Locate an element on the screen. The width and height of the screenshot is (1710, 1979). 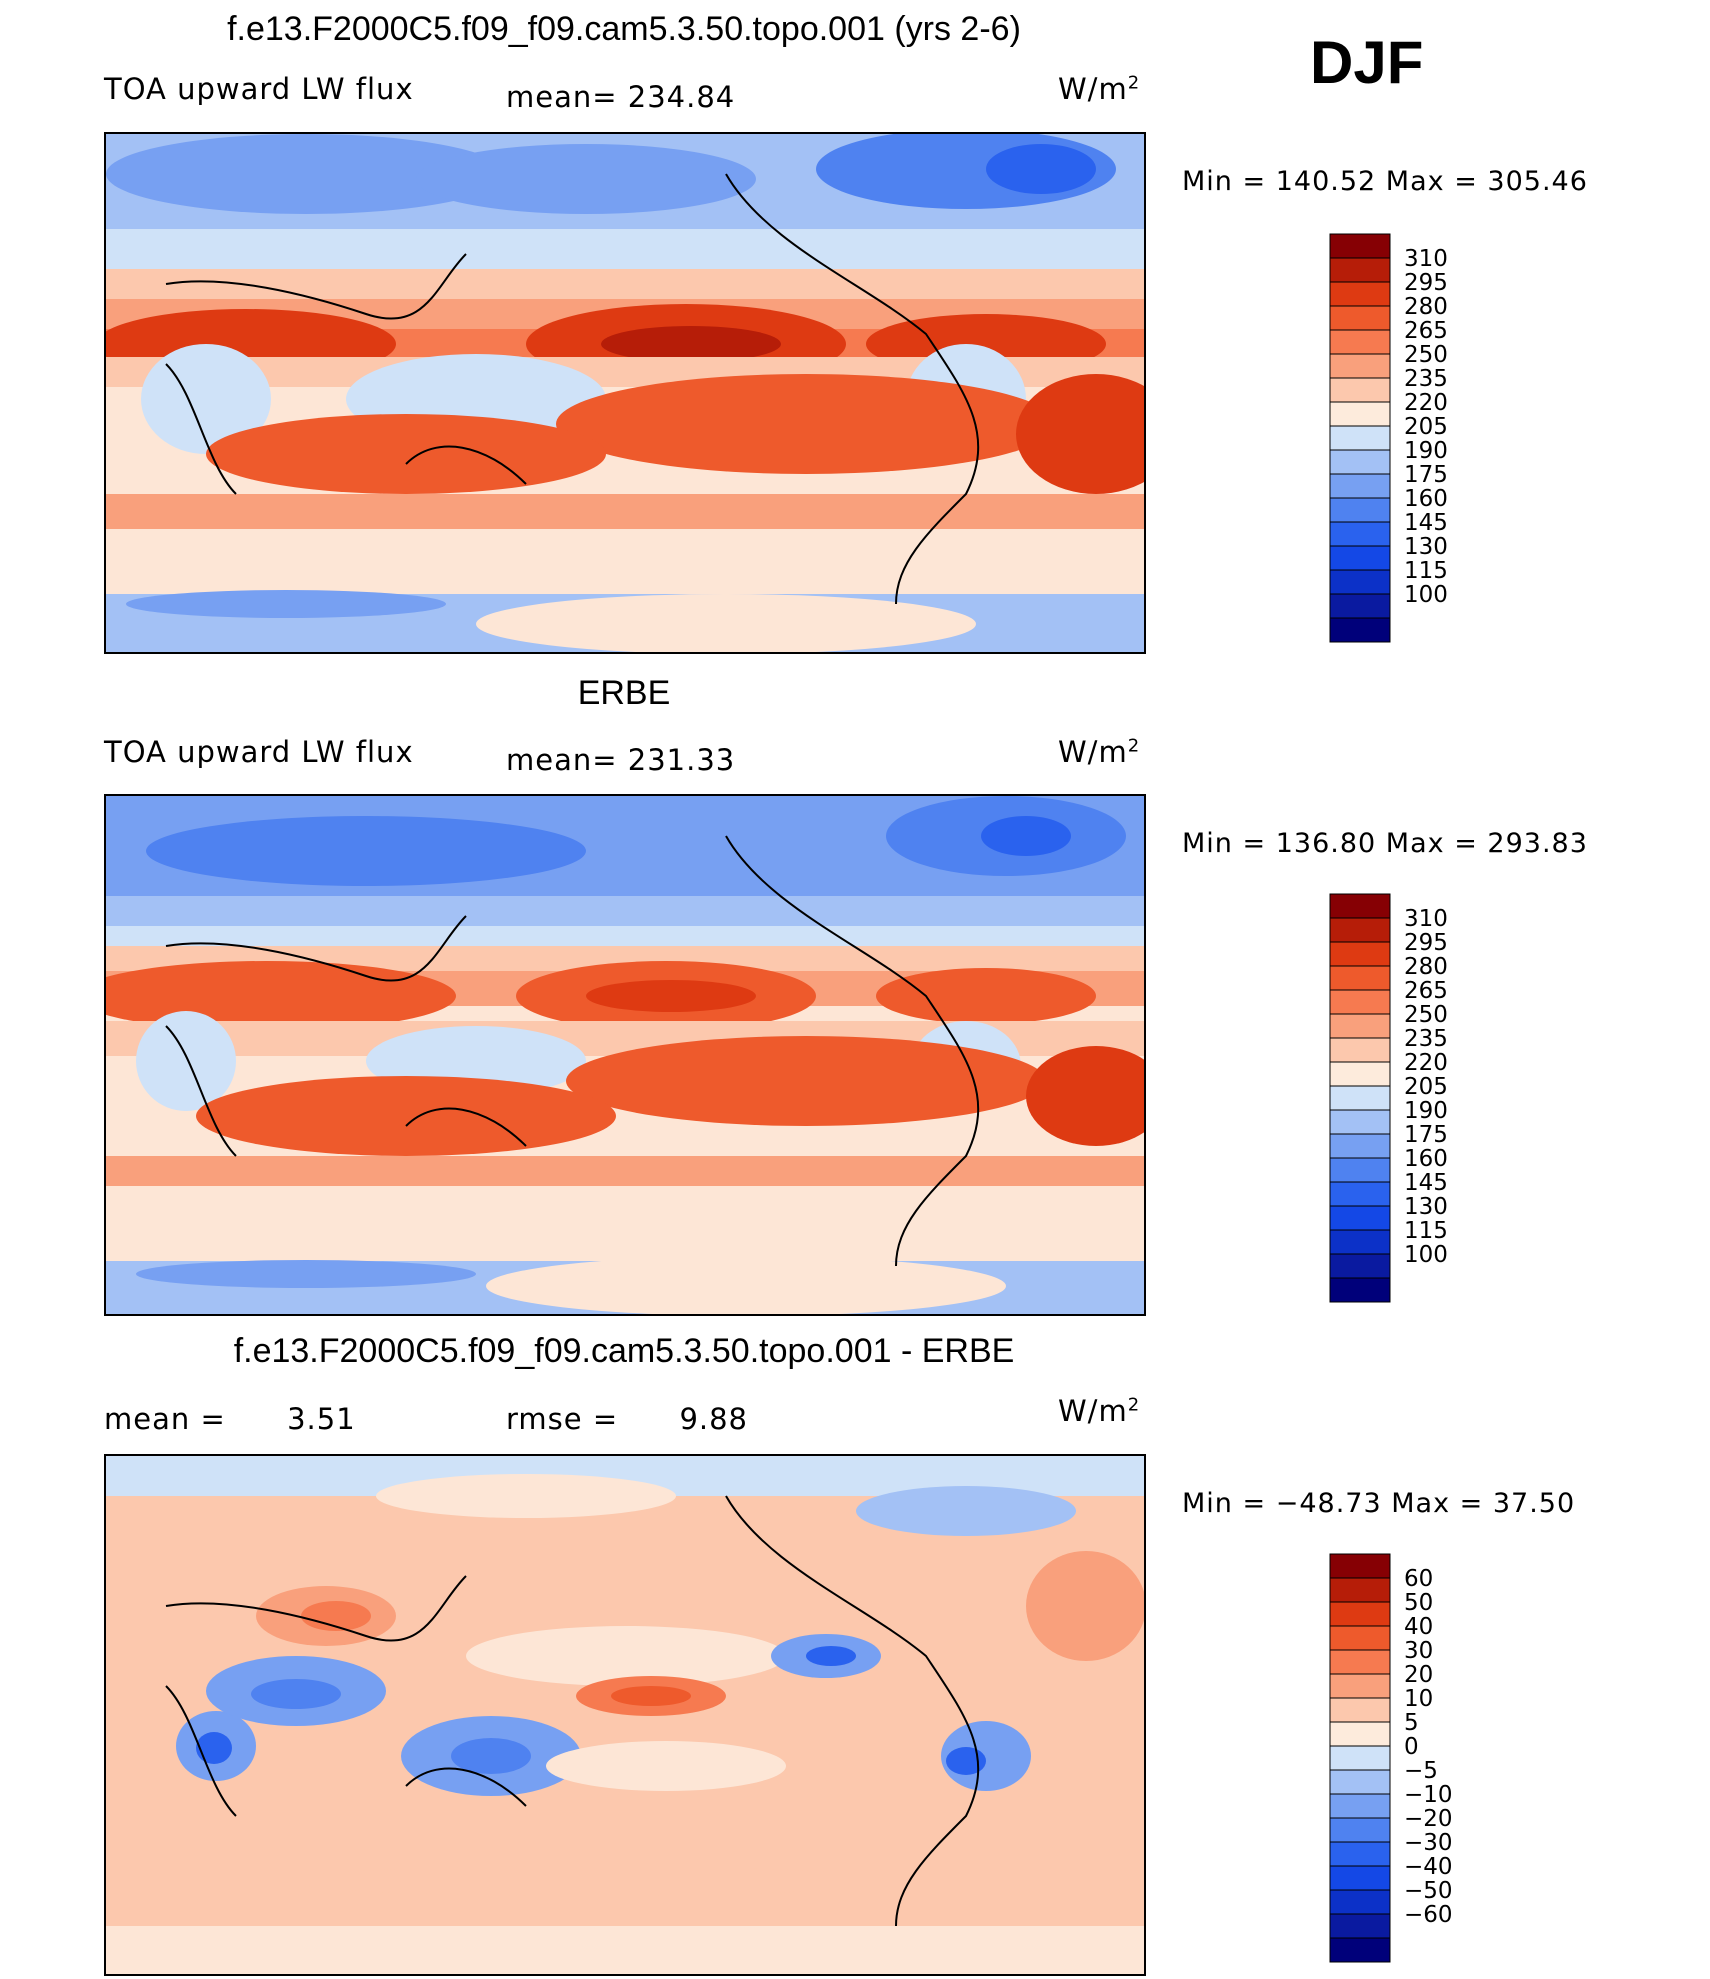
panel2-colorbar-label: 115 is located at coordinates (1426, 1231).